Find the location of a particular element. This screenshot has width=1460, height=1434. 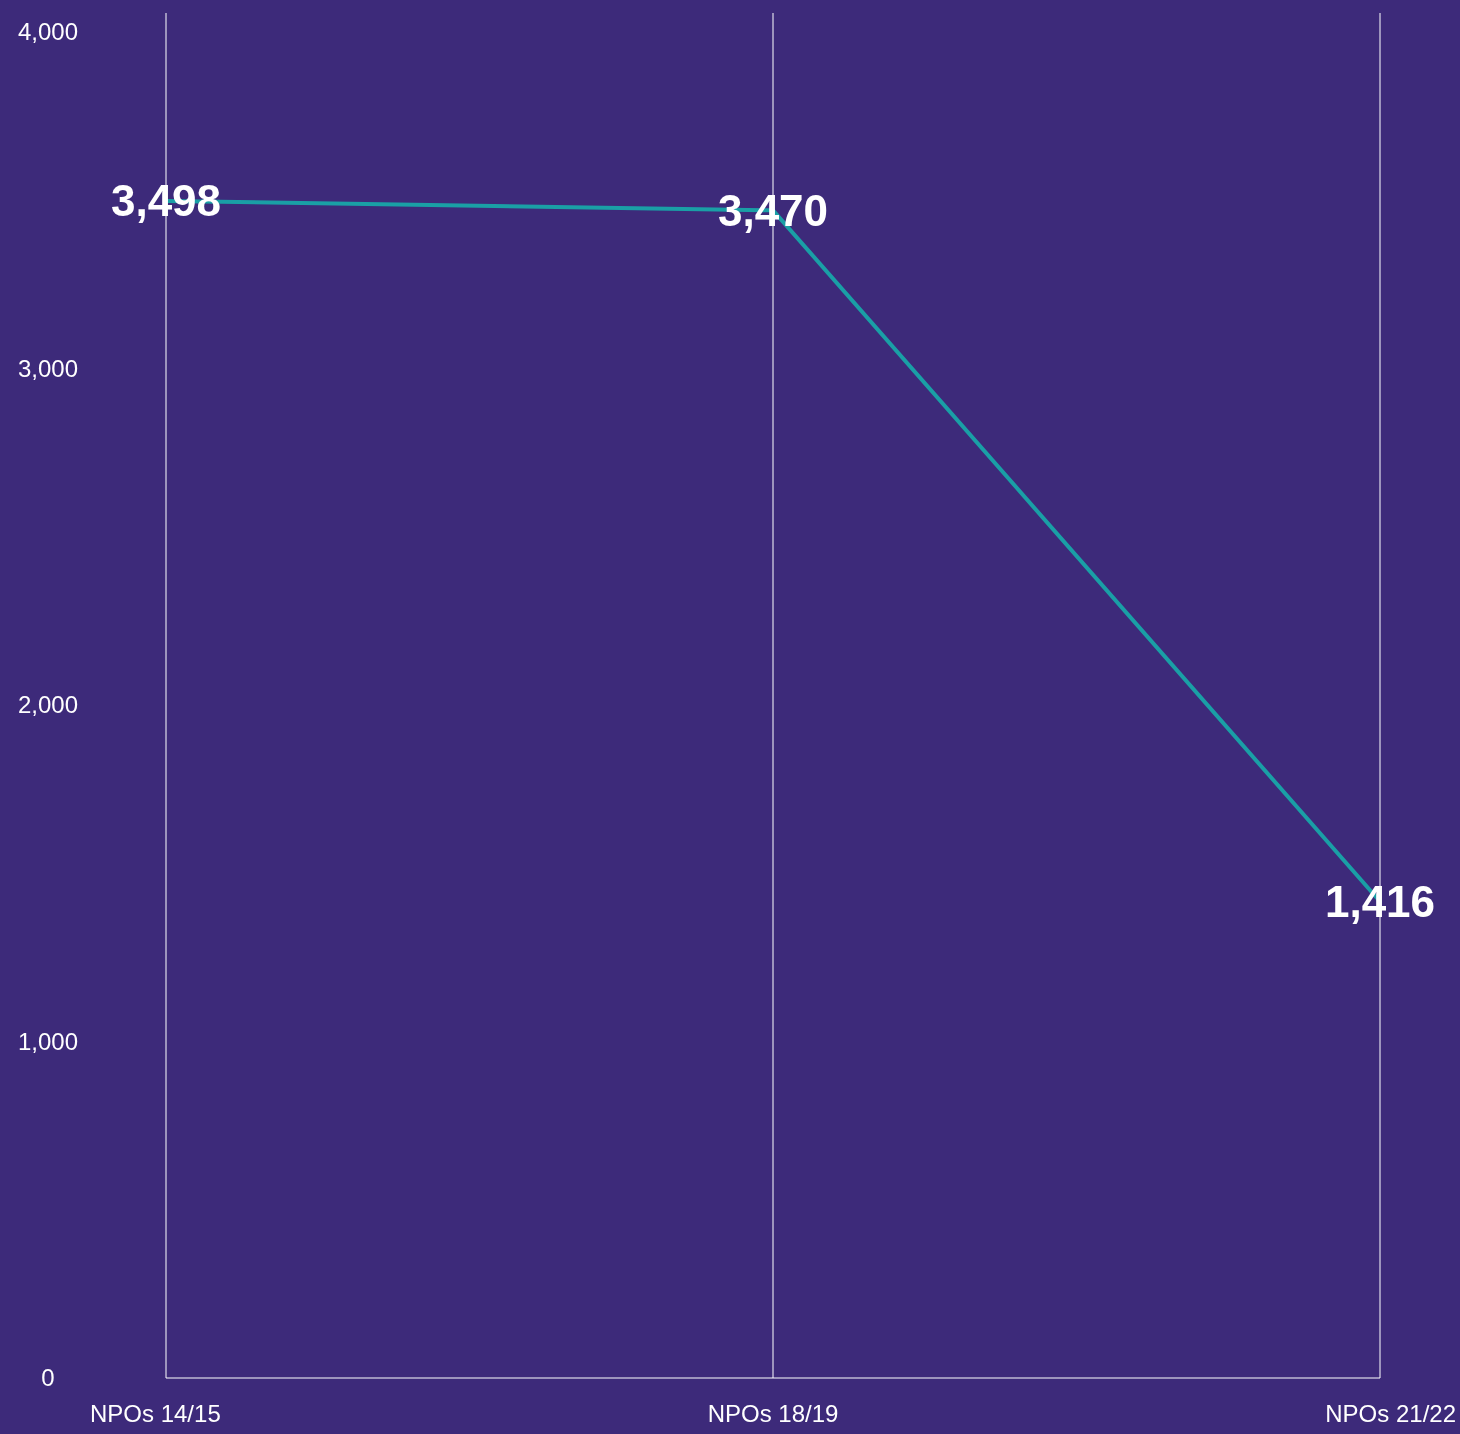

data-label: 1,416 is located at coordinates (1380, 901).